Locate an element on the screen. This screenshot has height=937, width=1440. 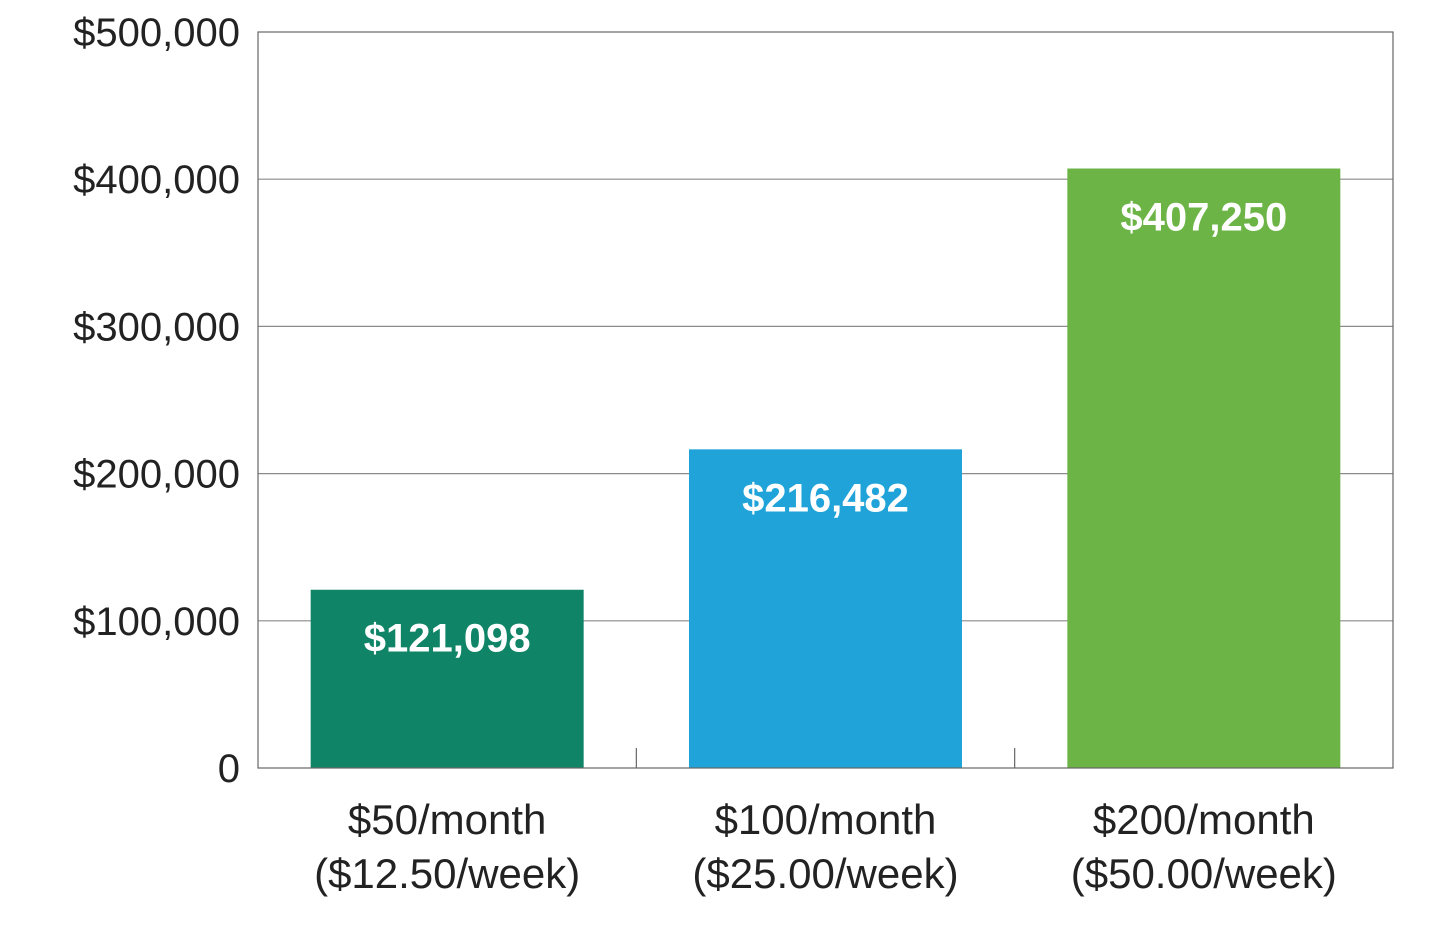
y-tick-label: $100,000 is located at coordinates (156, 622).